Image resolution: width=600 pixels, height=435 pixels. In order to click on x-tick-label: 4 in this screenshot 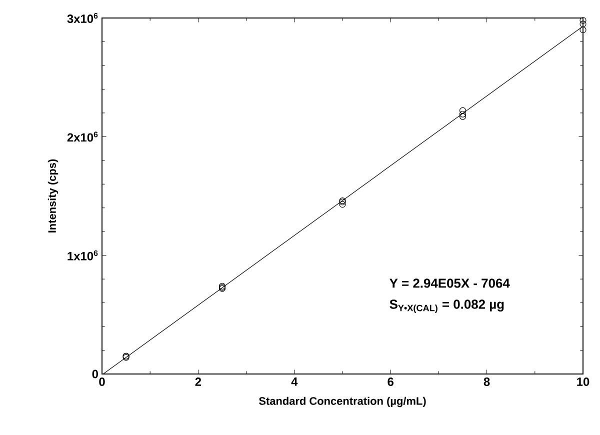, I will do `click(294, 382)`.